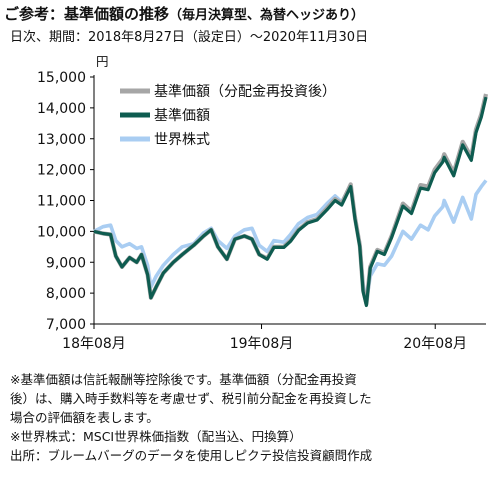  What do you see at coordinates (262, 344) in the screenshot?
I see `x-tick-label: 19年08月` at bounding box center [262, 344].